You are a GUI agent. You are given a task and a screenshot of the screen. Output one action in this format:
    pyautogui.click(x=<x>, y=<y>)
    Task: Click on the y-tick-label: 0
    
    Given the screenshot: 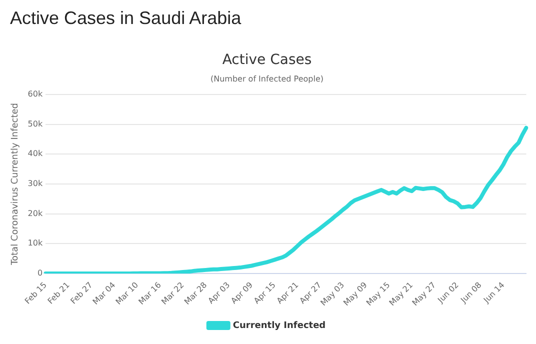 What is the action you would take?
    pyautogui.click(x=40, y=273)
    